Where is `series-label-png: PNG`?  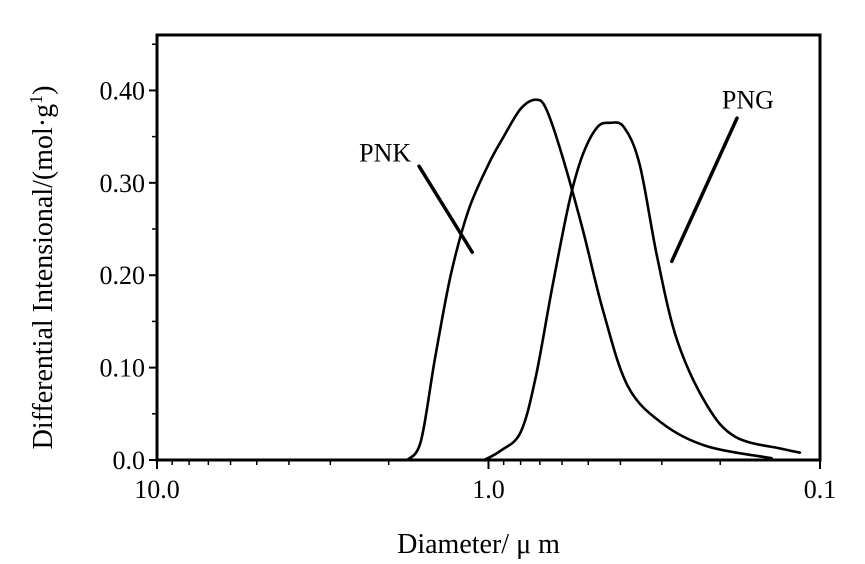
series-label-png: PNG is located at coordinates (748, 100).